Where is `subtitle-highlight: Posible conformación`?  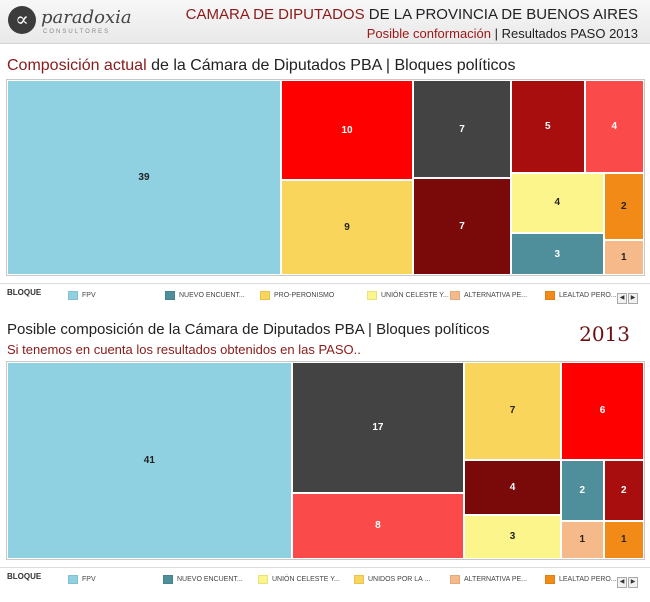 subtitle-highlight: Posible conformación is located at coordinates (429, 33).